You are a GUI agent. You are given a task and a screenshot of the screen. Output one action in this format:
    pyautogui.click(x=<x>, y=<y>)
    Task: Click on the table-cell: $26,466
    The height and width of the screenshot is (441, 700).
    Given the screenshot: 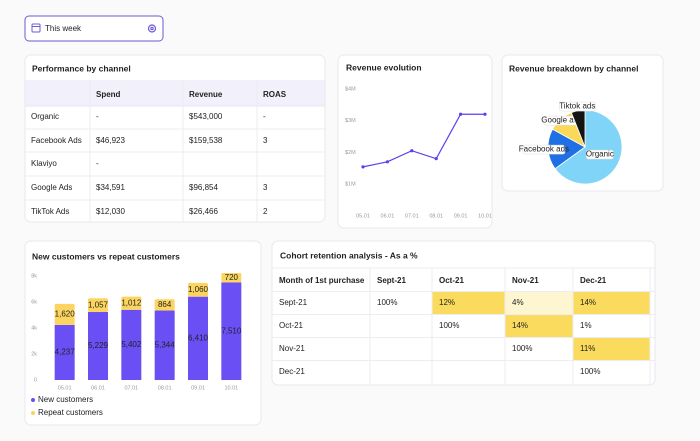 What is the action you would take?
    pyautogui.click(x=203, y=211)
    